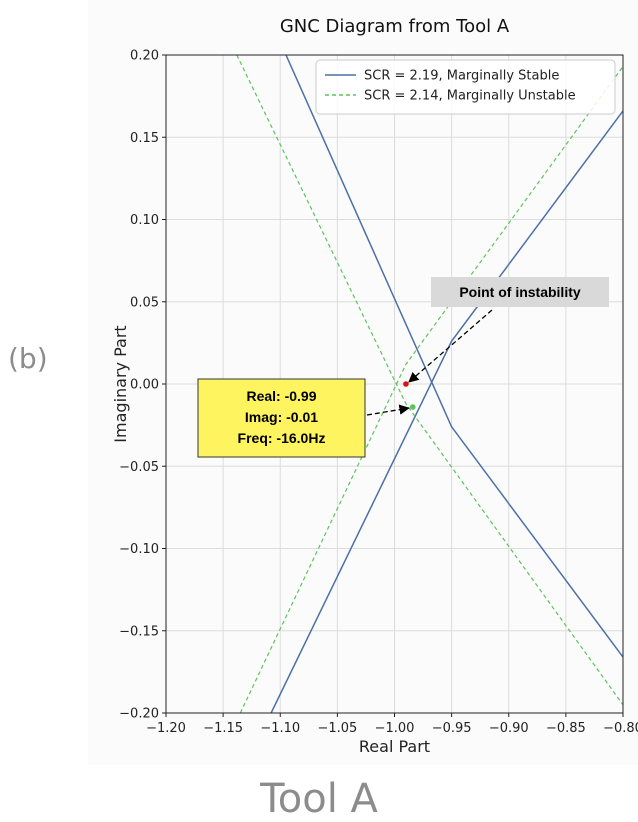 The image size is (638, 822). Describe the element at coordinates (120, 383) in the screenshot. I see `y-axis-title: Imaginary Part` at that location.